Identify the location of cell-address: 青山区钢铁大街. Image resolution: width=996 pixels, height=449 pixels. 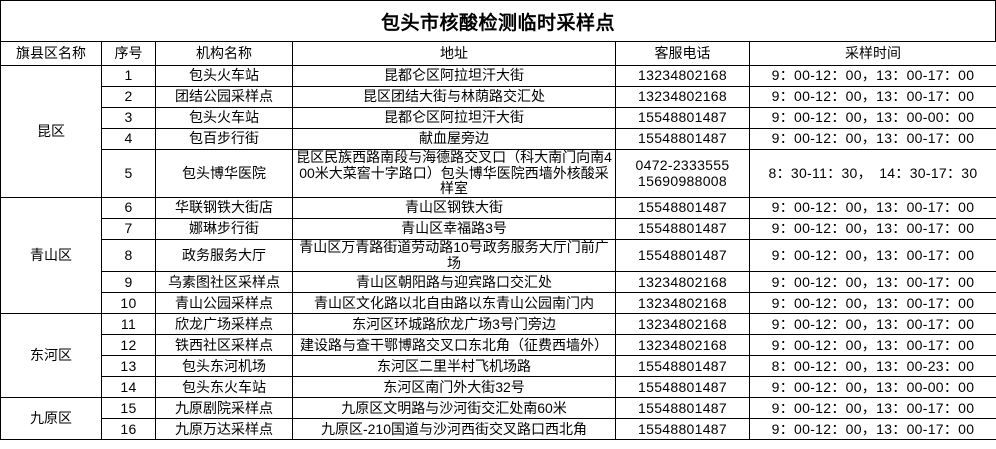
(454, 208).